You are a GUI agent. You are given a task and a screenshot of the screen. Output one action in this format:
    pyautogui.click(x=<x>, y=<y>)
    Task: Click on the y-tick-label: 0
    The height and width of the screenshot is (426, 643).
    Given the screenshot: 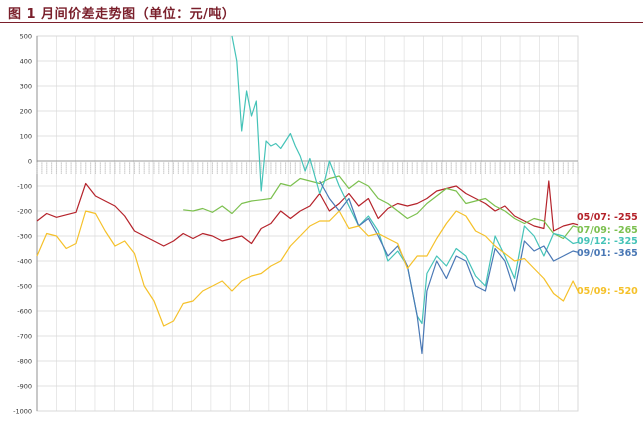 What is the action you would take?
    pyautogui.click(x=30, y=162)
    